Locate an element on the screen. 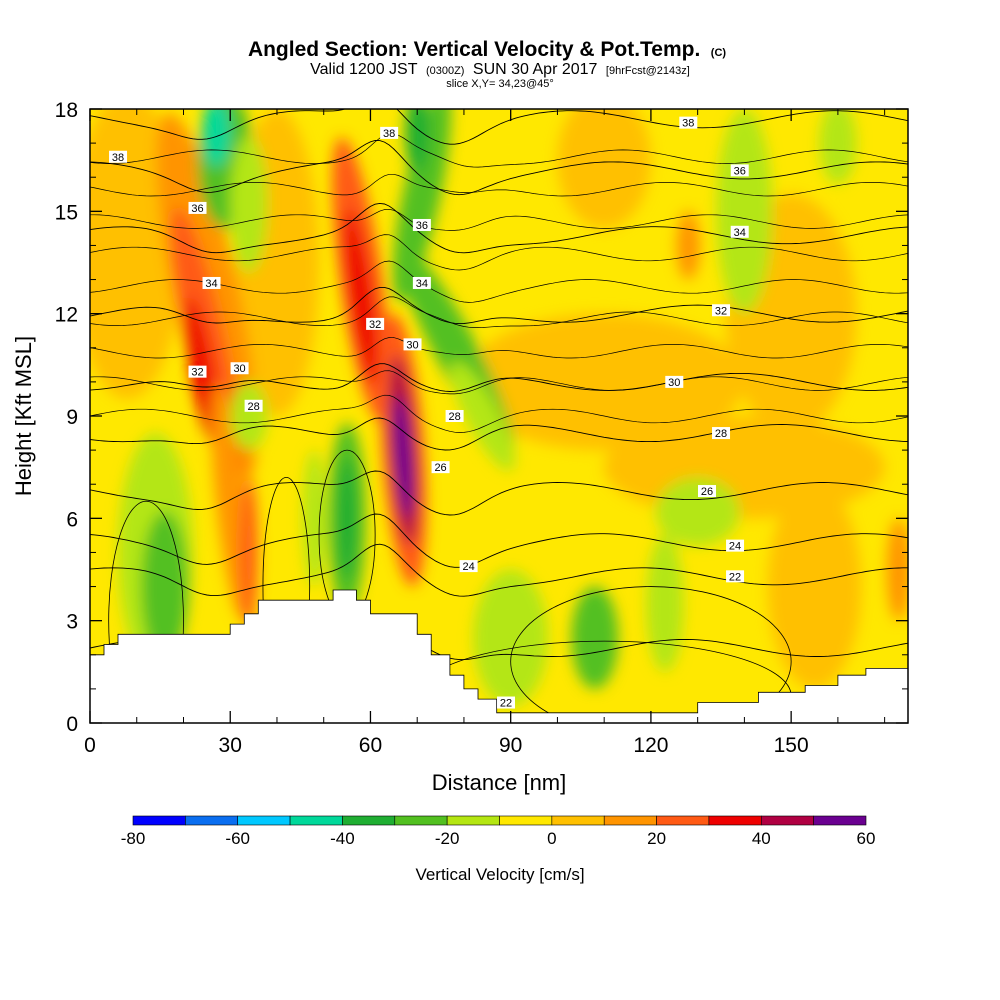  contour-label: 30 is located at coordinates (239, 368).